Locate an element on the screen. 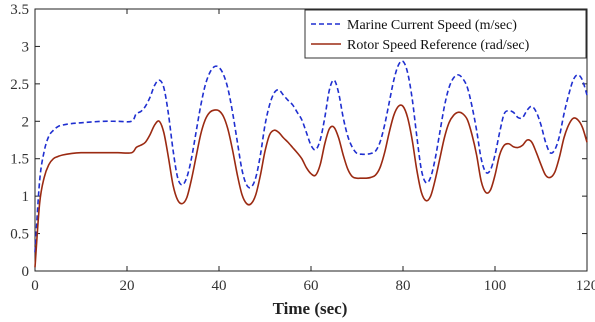 This screenshot has height=322, width=595. y-tick-label: 2.5 is located at coordinates (19, 85).